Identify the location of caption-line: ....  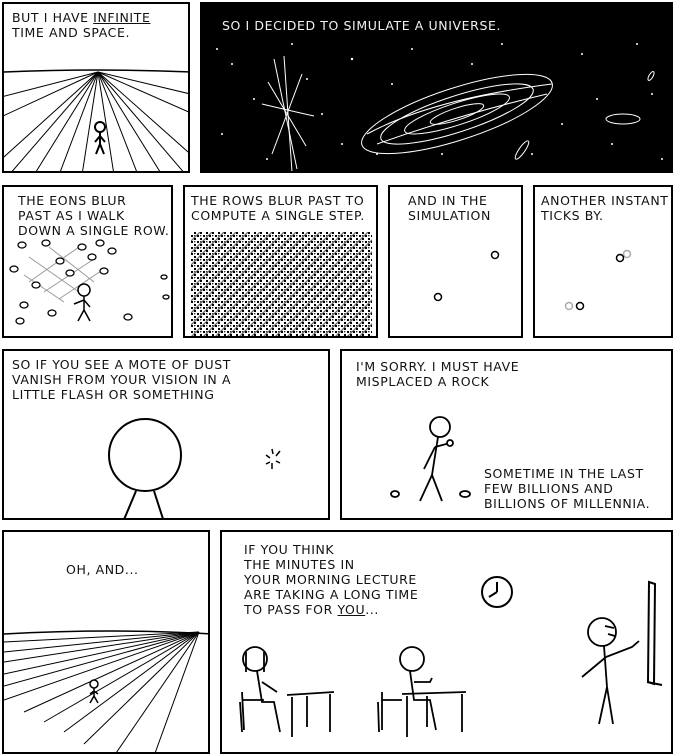
(372, 609).